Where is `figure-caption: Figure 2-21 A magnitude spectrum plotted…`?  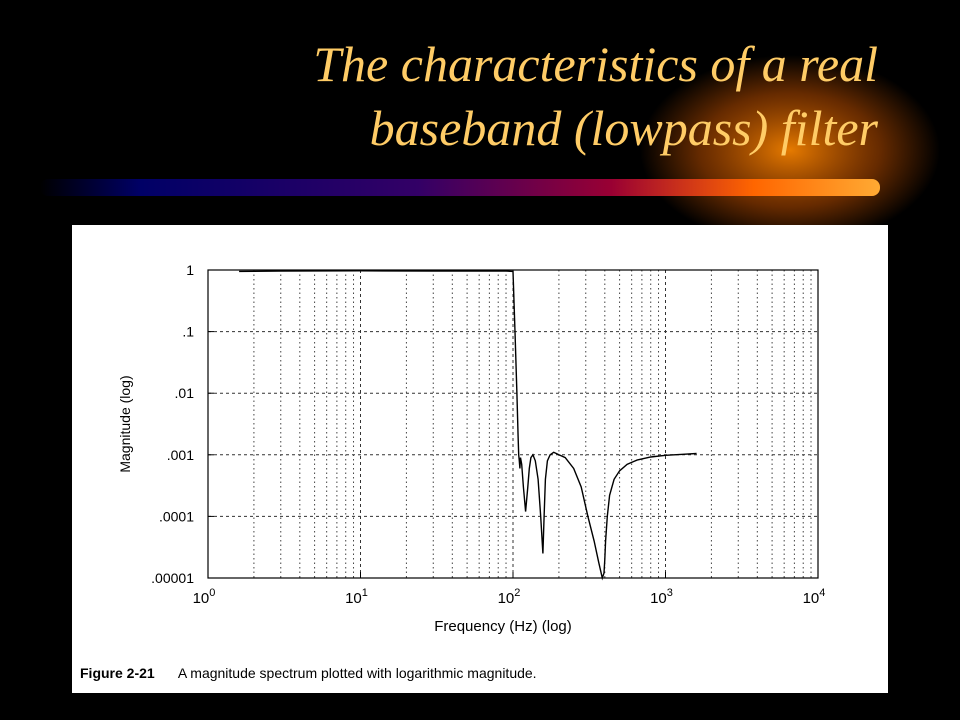 figure-caption: Figure 2-21 A magnitude spectrum plotted… is located at coordinates (308, 673).